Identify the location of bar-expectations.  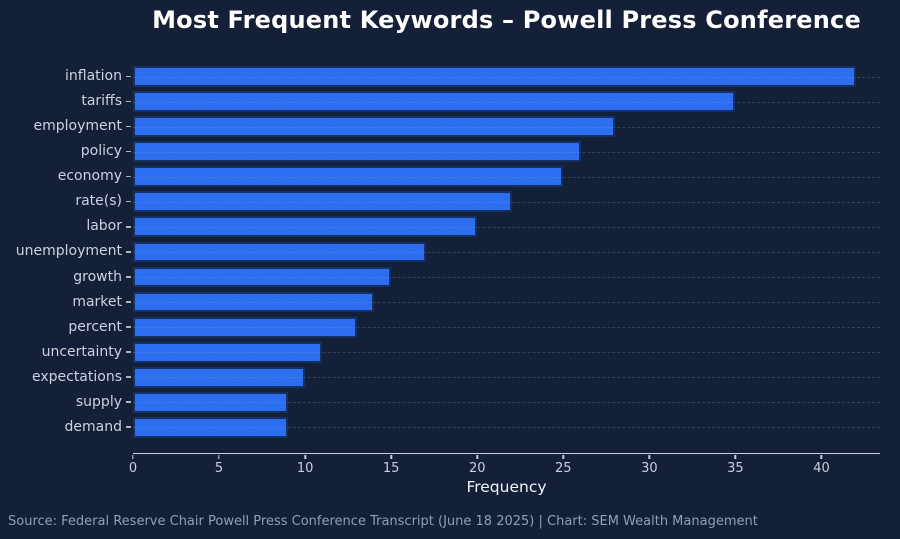
(219, 377).